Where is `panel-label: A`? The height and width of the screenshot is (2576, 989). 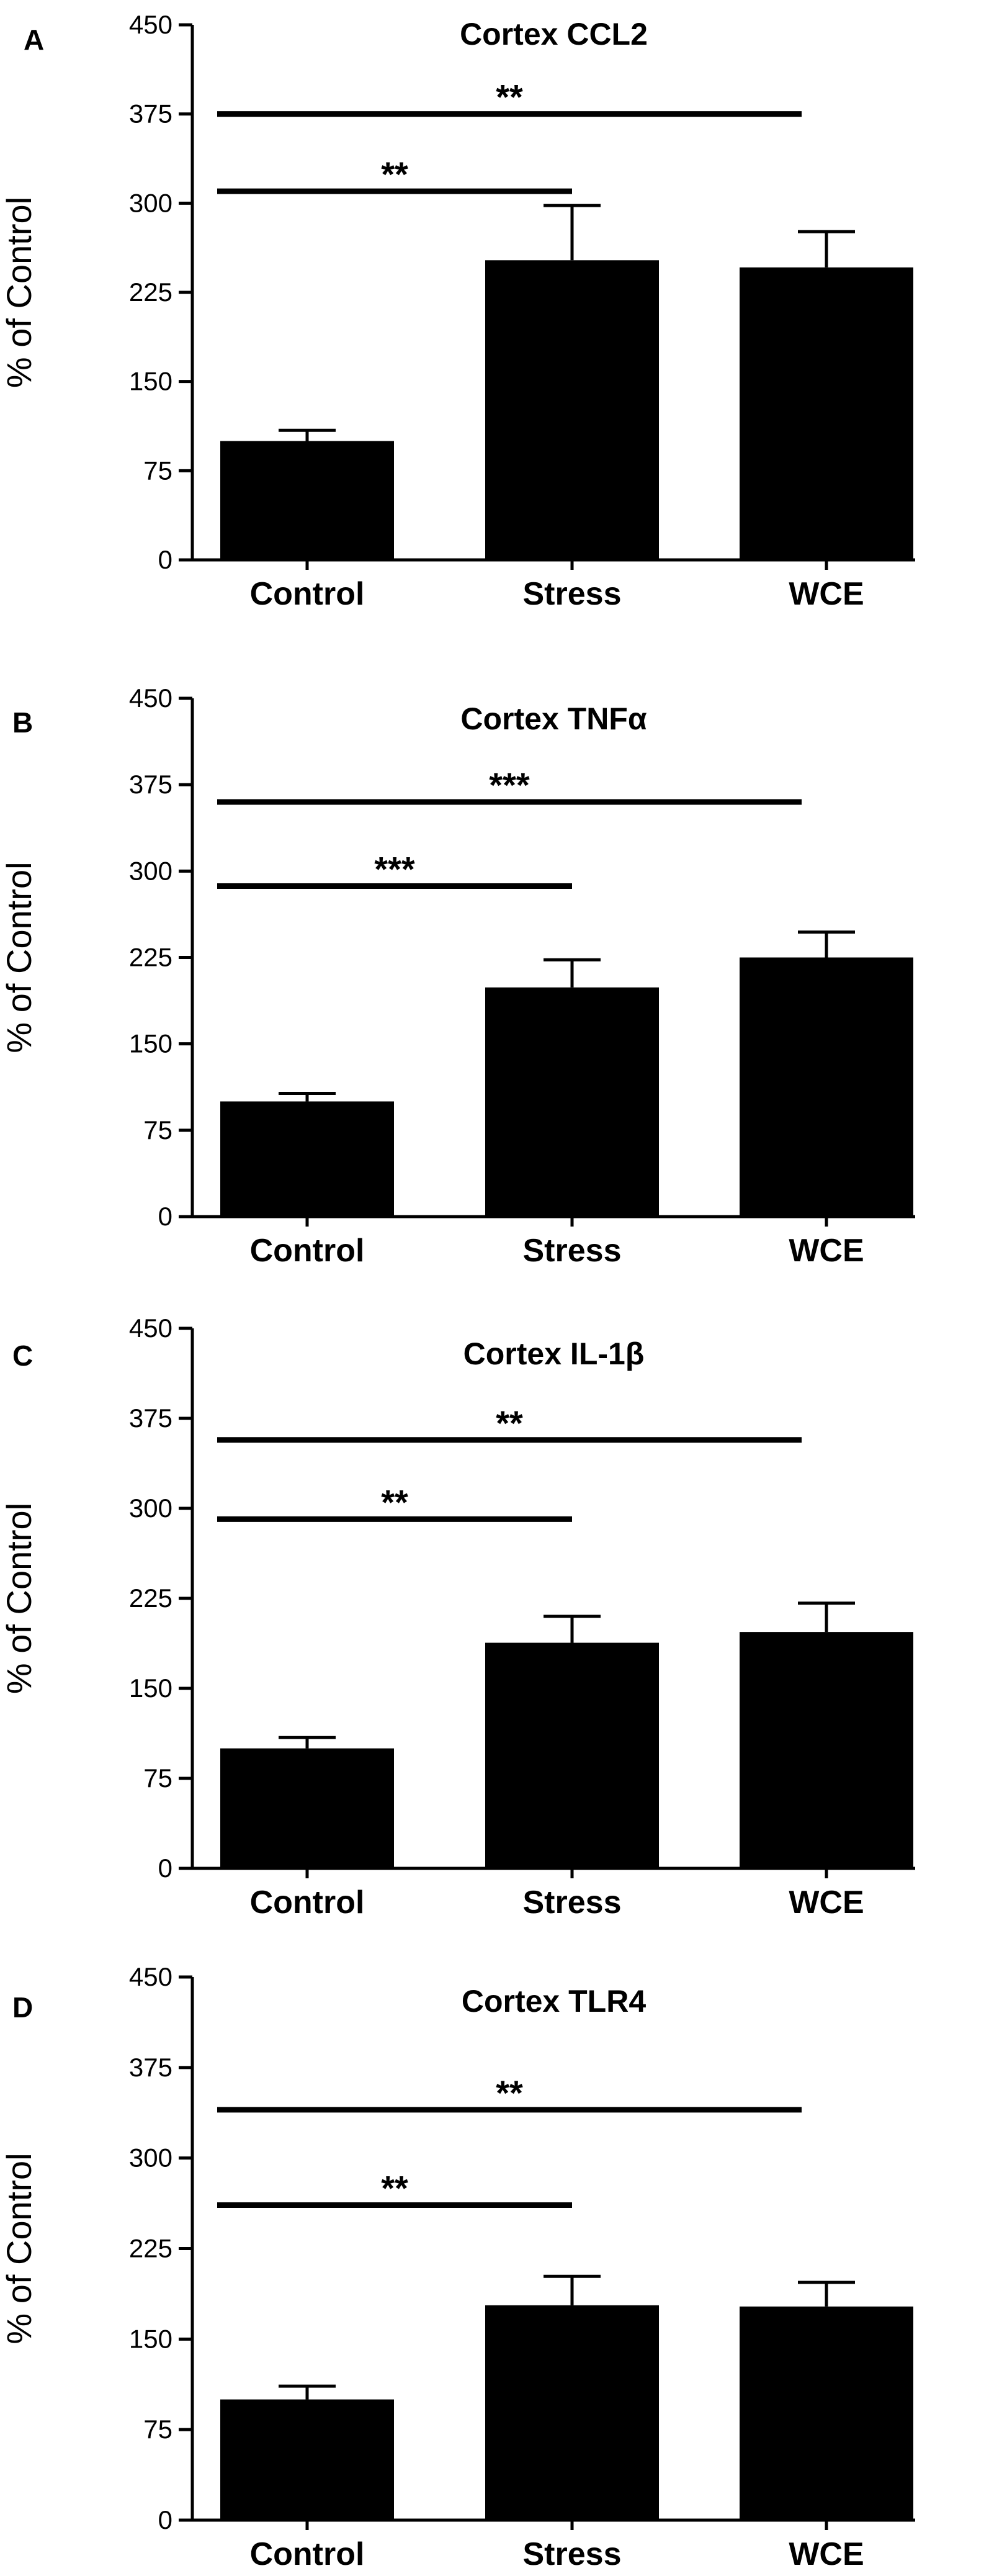 panel-label: A is located at coordinates (34, 40).